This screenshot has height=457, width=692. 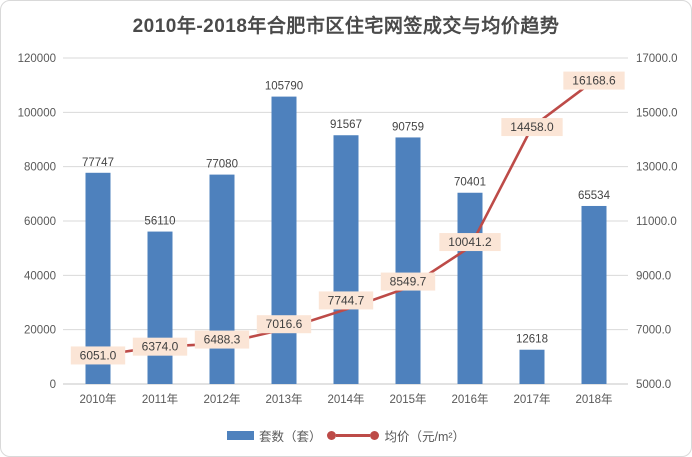 I want to click on y-axis-label-left: 0, so click(x=53, y=385).